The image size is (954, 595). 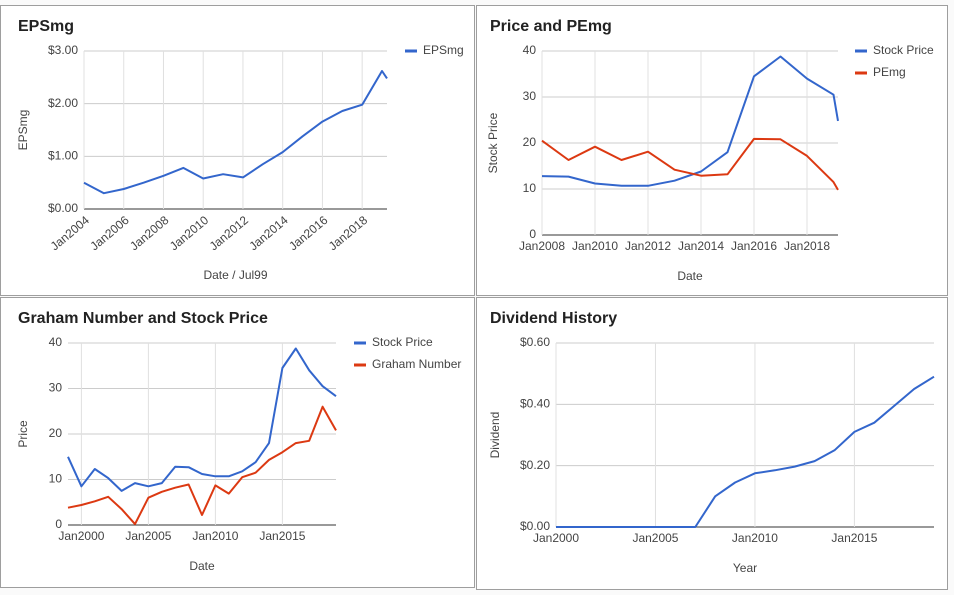 What do you see at coordinates (493, 142) in the screenshot?
I see `y-axis-label: Stock Price` at bounding box center [493, 142].